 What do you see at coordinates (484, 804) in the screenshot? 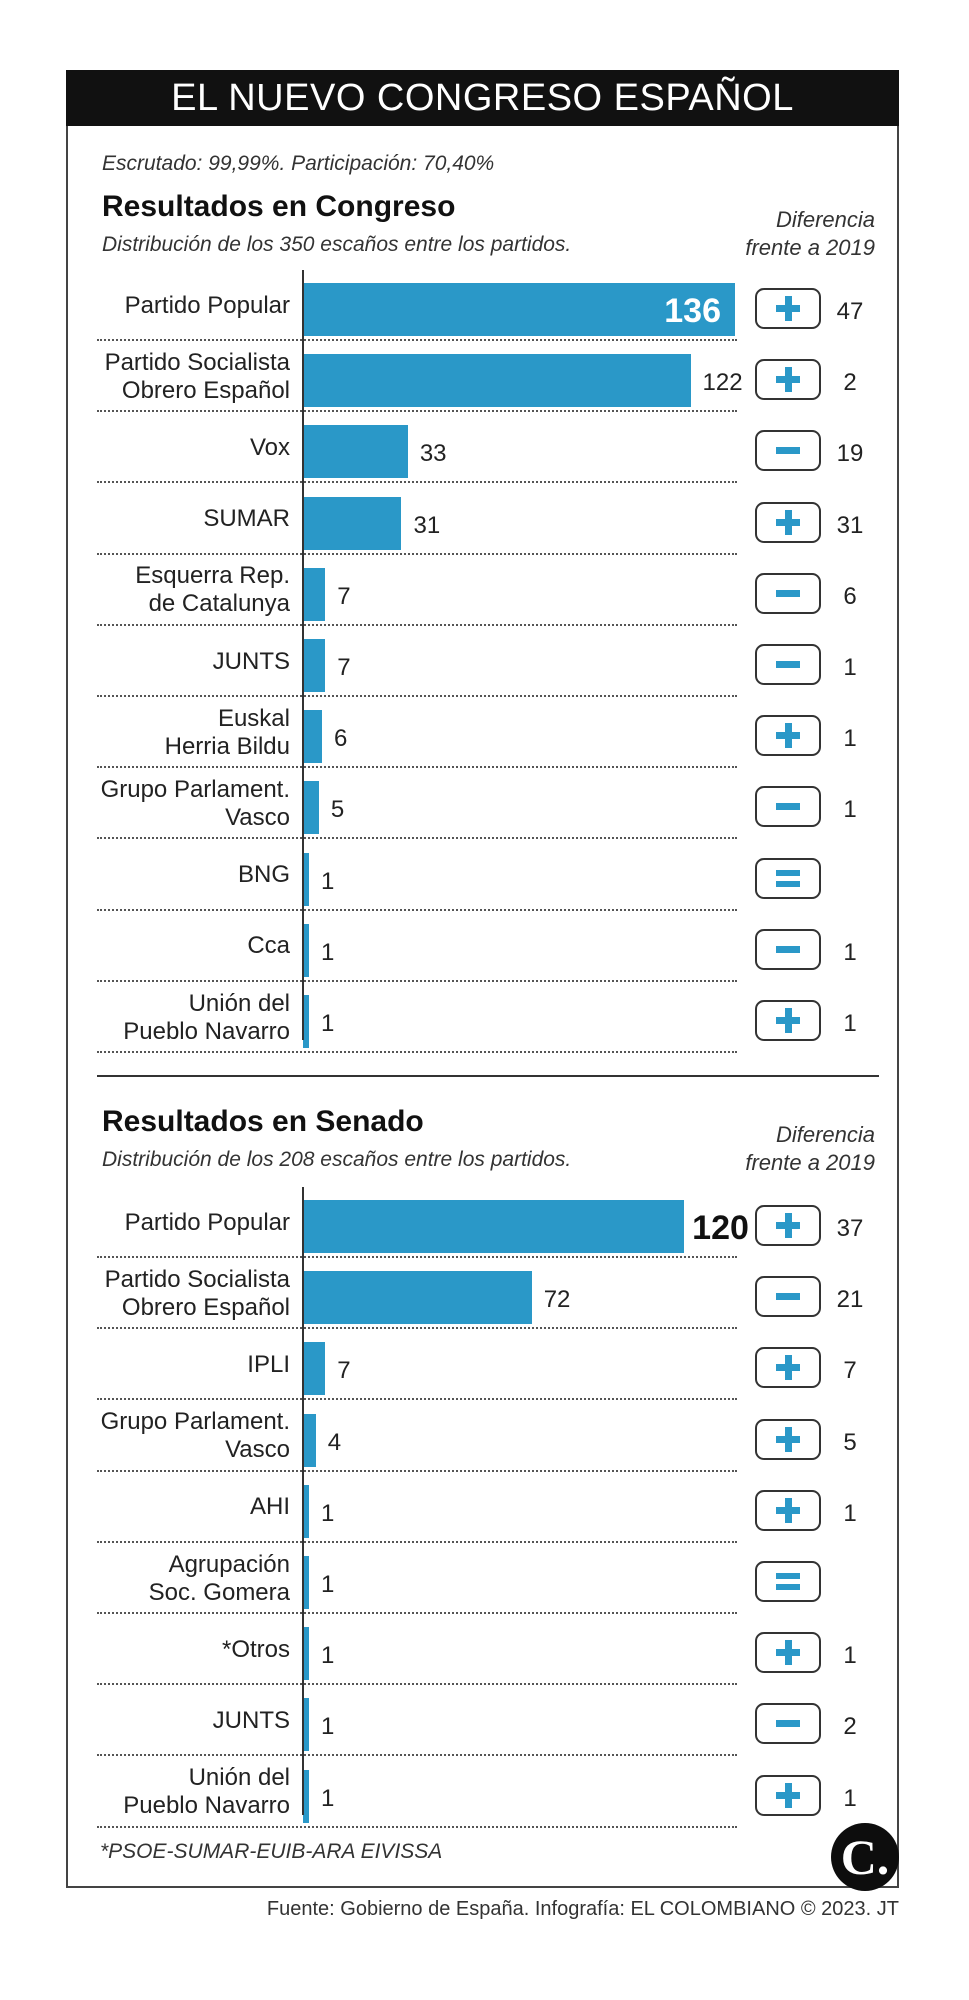
I see `chart-row: Grupo Parlament. Vasco 5 1` at bounding box center [484, 804].